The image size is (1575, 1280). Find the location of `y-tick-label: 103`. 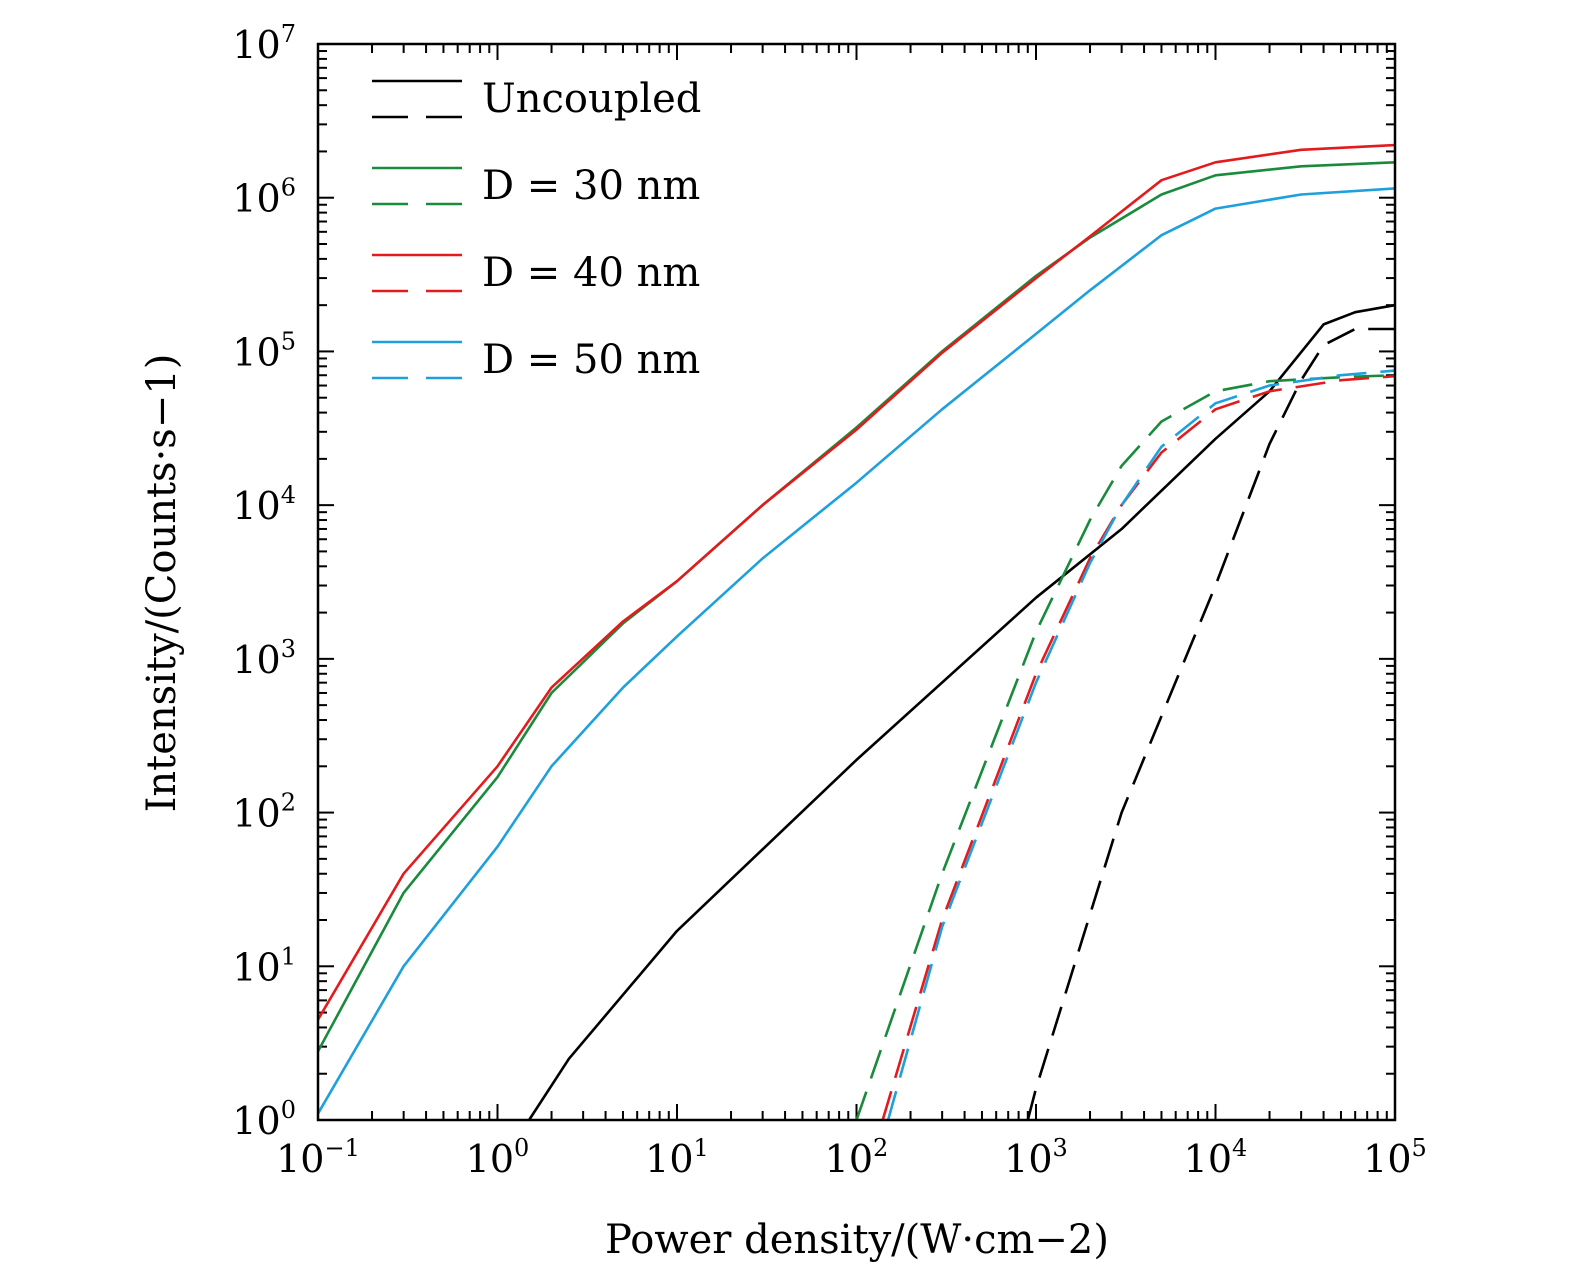

y-tick-label: 103 is located at coordinates (264, 658).